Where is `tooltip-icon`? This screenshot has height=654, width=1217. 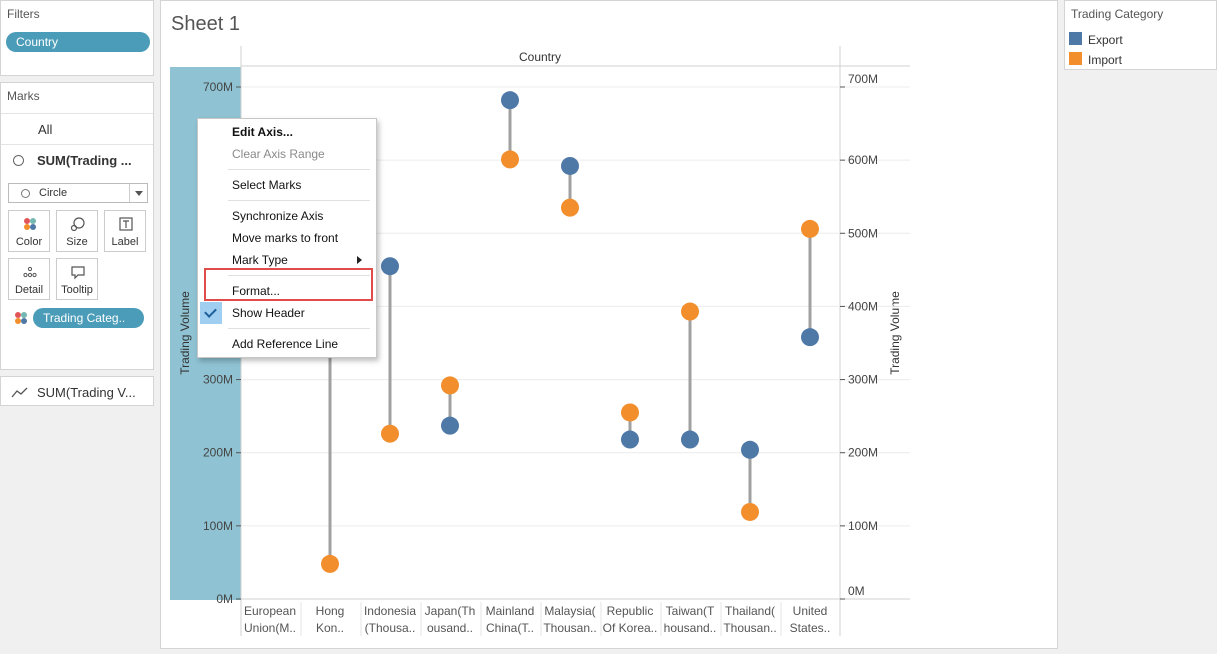
tooltip-icon is located at coordinates (78, 273).